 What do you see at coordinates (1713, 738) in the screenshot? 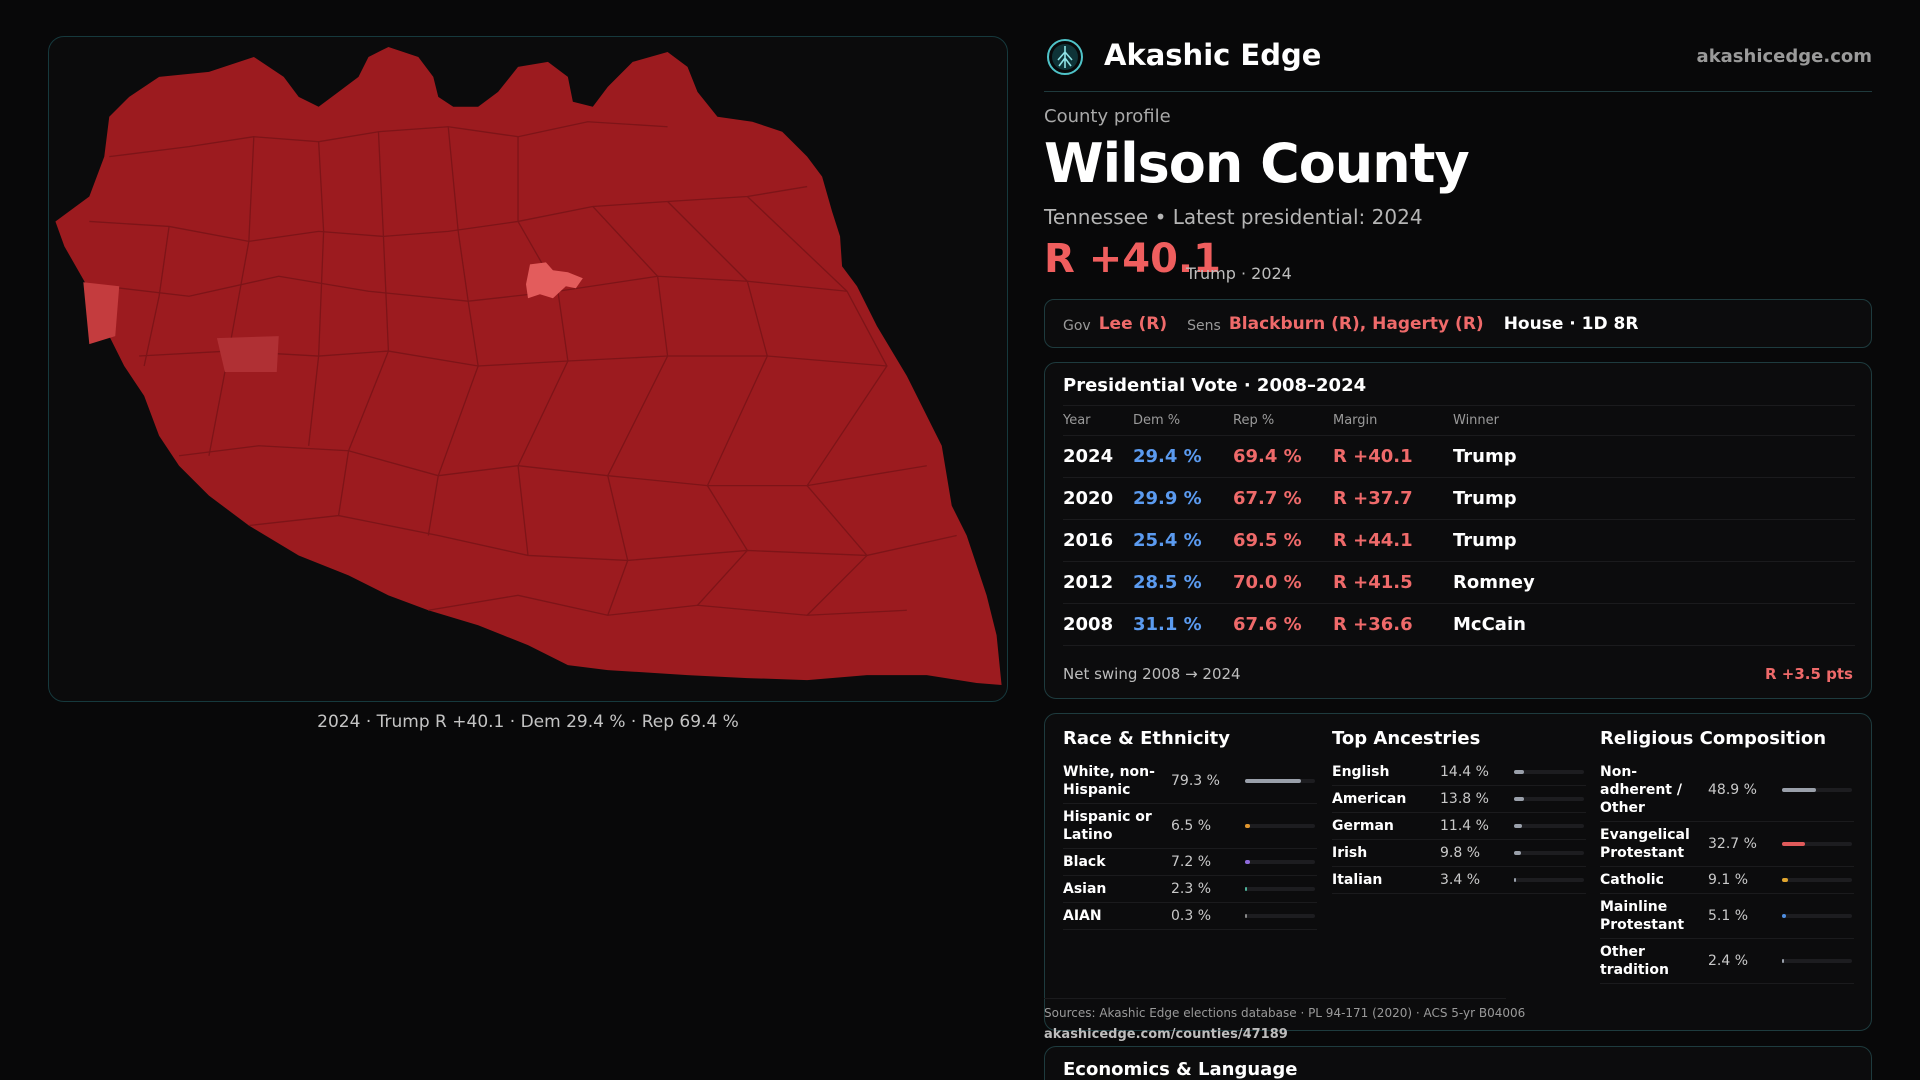
I see `religion-title: Religious Composition` at bounding box center [1713, 738].